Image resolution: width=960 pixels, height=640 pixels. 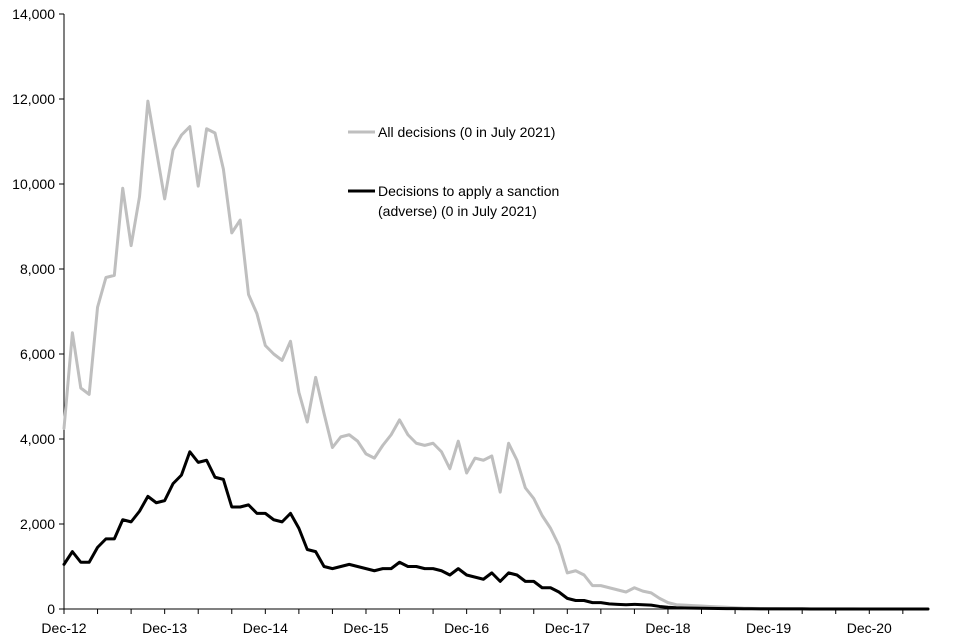 I want to click on y-tick-label: 12,000, so click(x=33, y=99).